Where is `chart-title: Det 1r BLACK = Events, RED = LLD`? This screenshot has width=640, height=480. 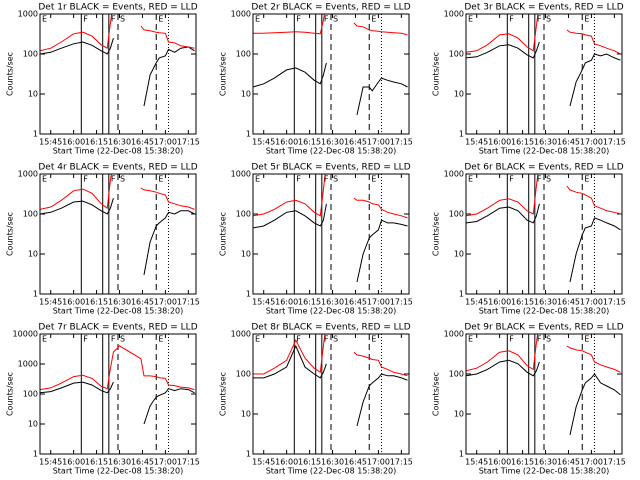 chart-title: Det 1r BLACK = Events, RED = LLD is located at coordinates (117, 8).